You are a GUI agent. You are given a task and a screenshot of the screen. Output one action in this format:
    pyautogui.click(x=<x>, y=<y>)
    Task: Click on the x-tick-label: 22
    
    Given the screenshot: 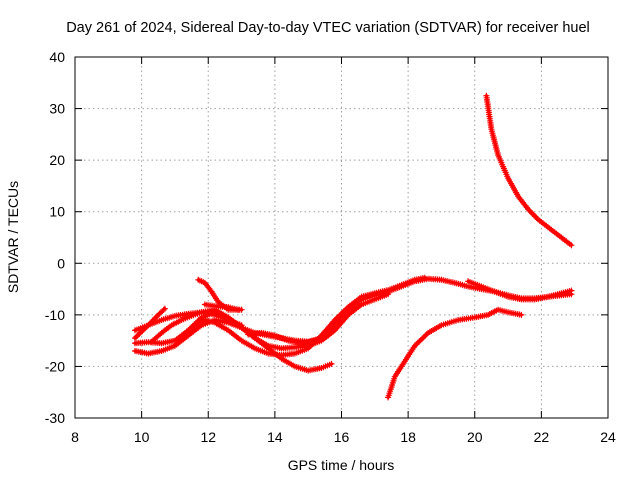 What is the action you would take?
    pyautogui.click(x=542, y=437)
    